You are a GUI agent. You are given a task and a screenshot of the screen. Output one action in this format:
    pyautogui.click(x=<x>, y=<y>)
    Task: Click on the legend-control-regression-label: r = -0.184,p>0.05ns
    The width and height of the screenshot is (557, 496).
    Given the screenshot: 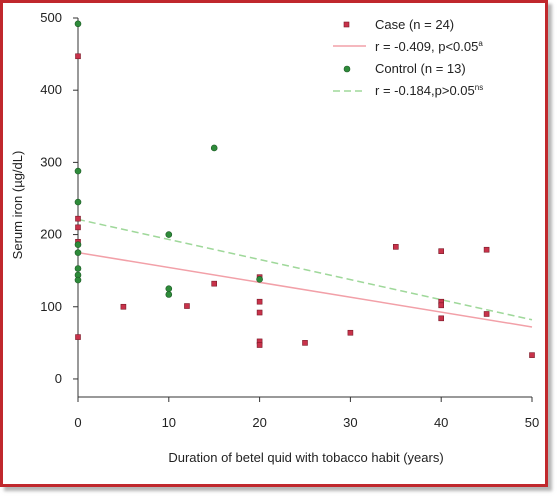 What is the action you would take?
    pyautogui.click(x=429, y=90)
    